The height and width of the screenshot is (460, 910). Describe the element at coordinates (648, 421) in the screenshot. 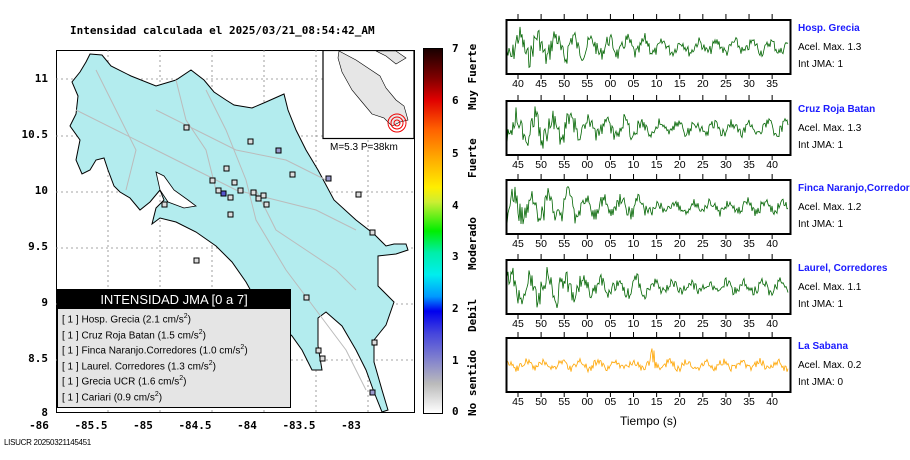

I see `time-axis-label: Tiempo (s)` at that location.